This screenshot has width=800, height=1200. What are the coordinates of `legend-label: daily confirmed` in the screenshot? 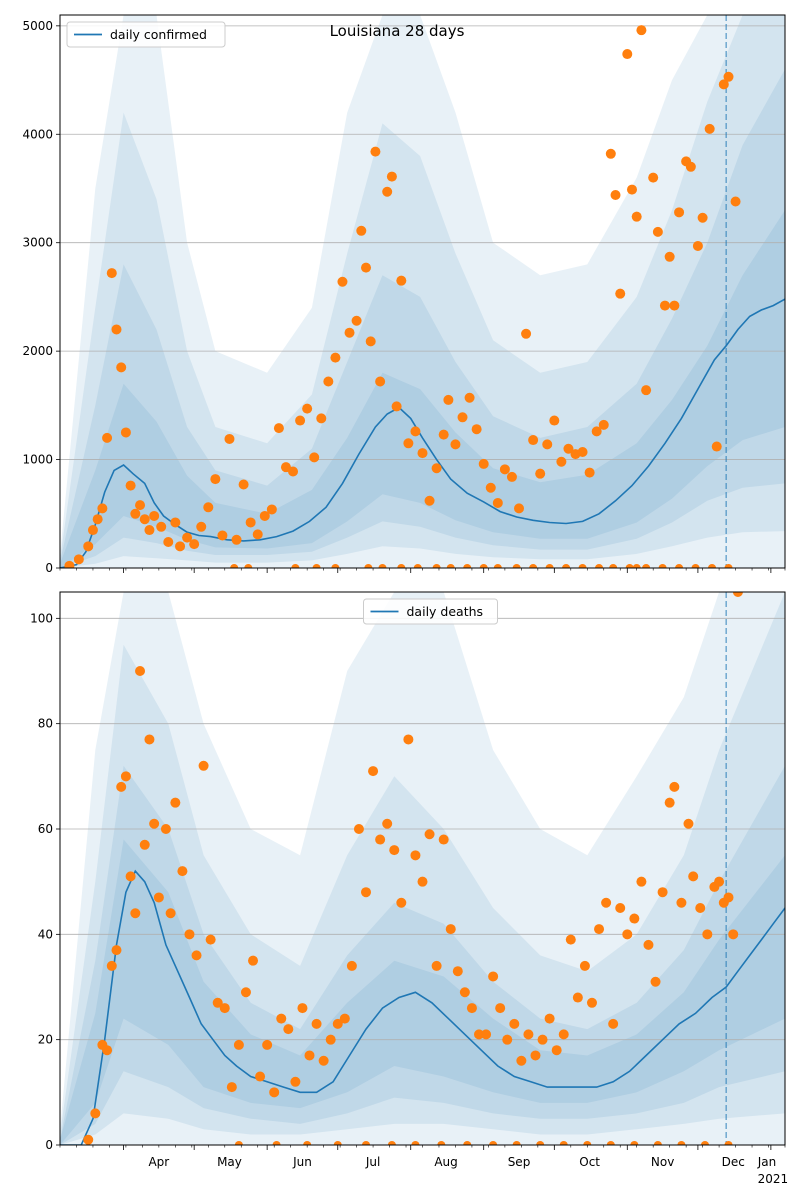 It's located at (158, 34).